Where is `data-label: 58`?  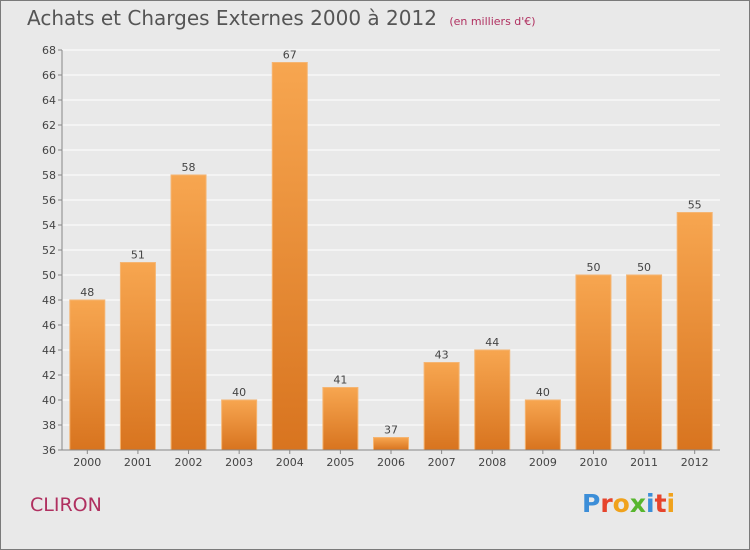
data-label: 58 is located at coordinates (189, 167).